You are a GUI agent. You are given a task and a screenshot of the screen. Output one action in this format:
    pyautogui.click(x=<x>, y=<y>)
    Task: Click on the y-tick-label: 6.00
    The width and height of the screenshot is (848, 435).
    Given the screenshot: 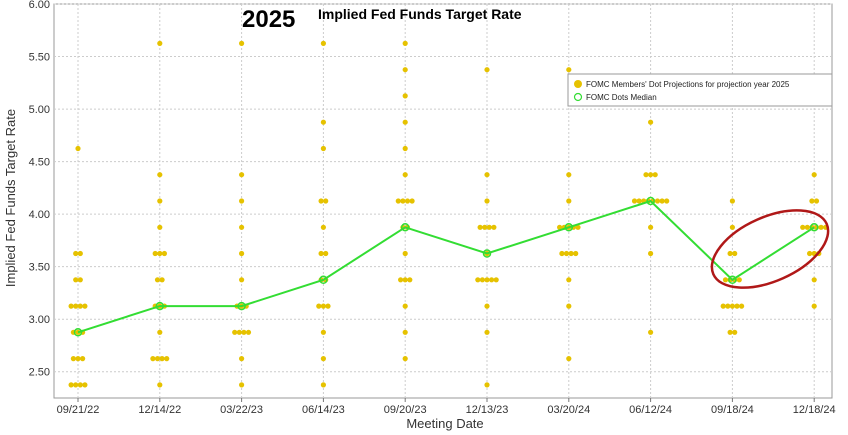 What is the action you would take?
    pyautogui.click(x=39, y=5)
    